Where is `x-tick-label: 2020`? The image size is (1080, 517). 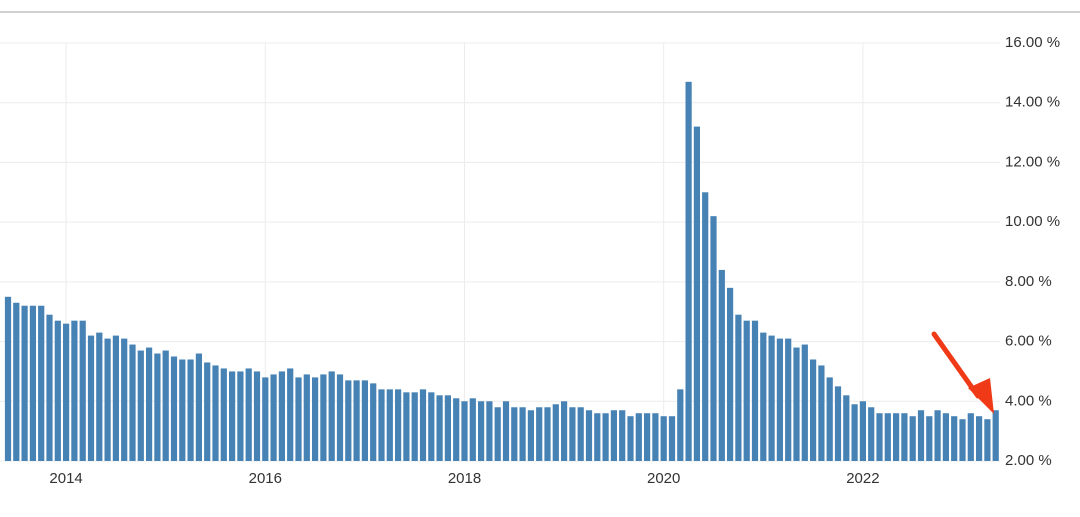 x-tick-label: 2020 is located at coordinates (663, 478).